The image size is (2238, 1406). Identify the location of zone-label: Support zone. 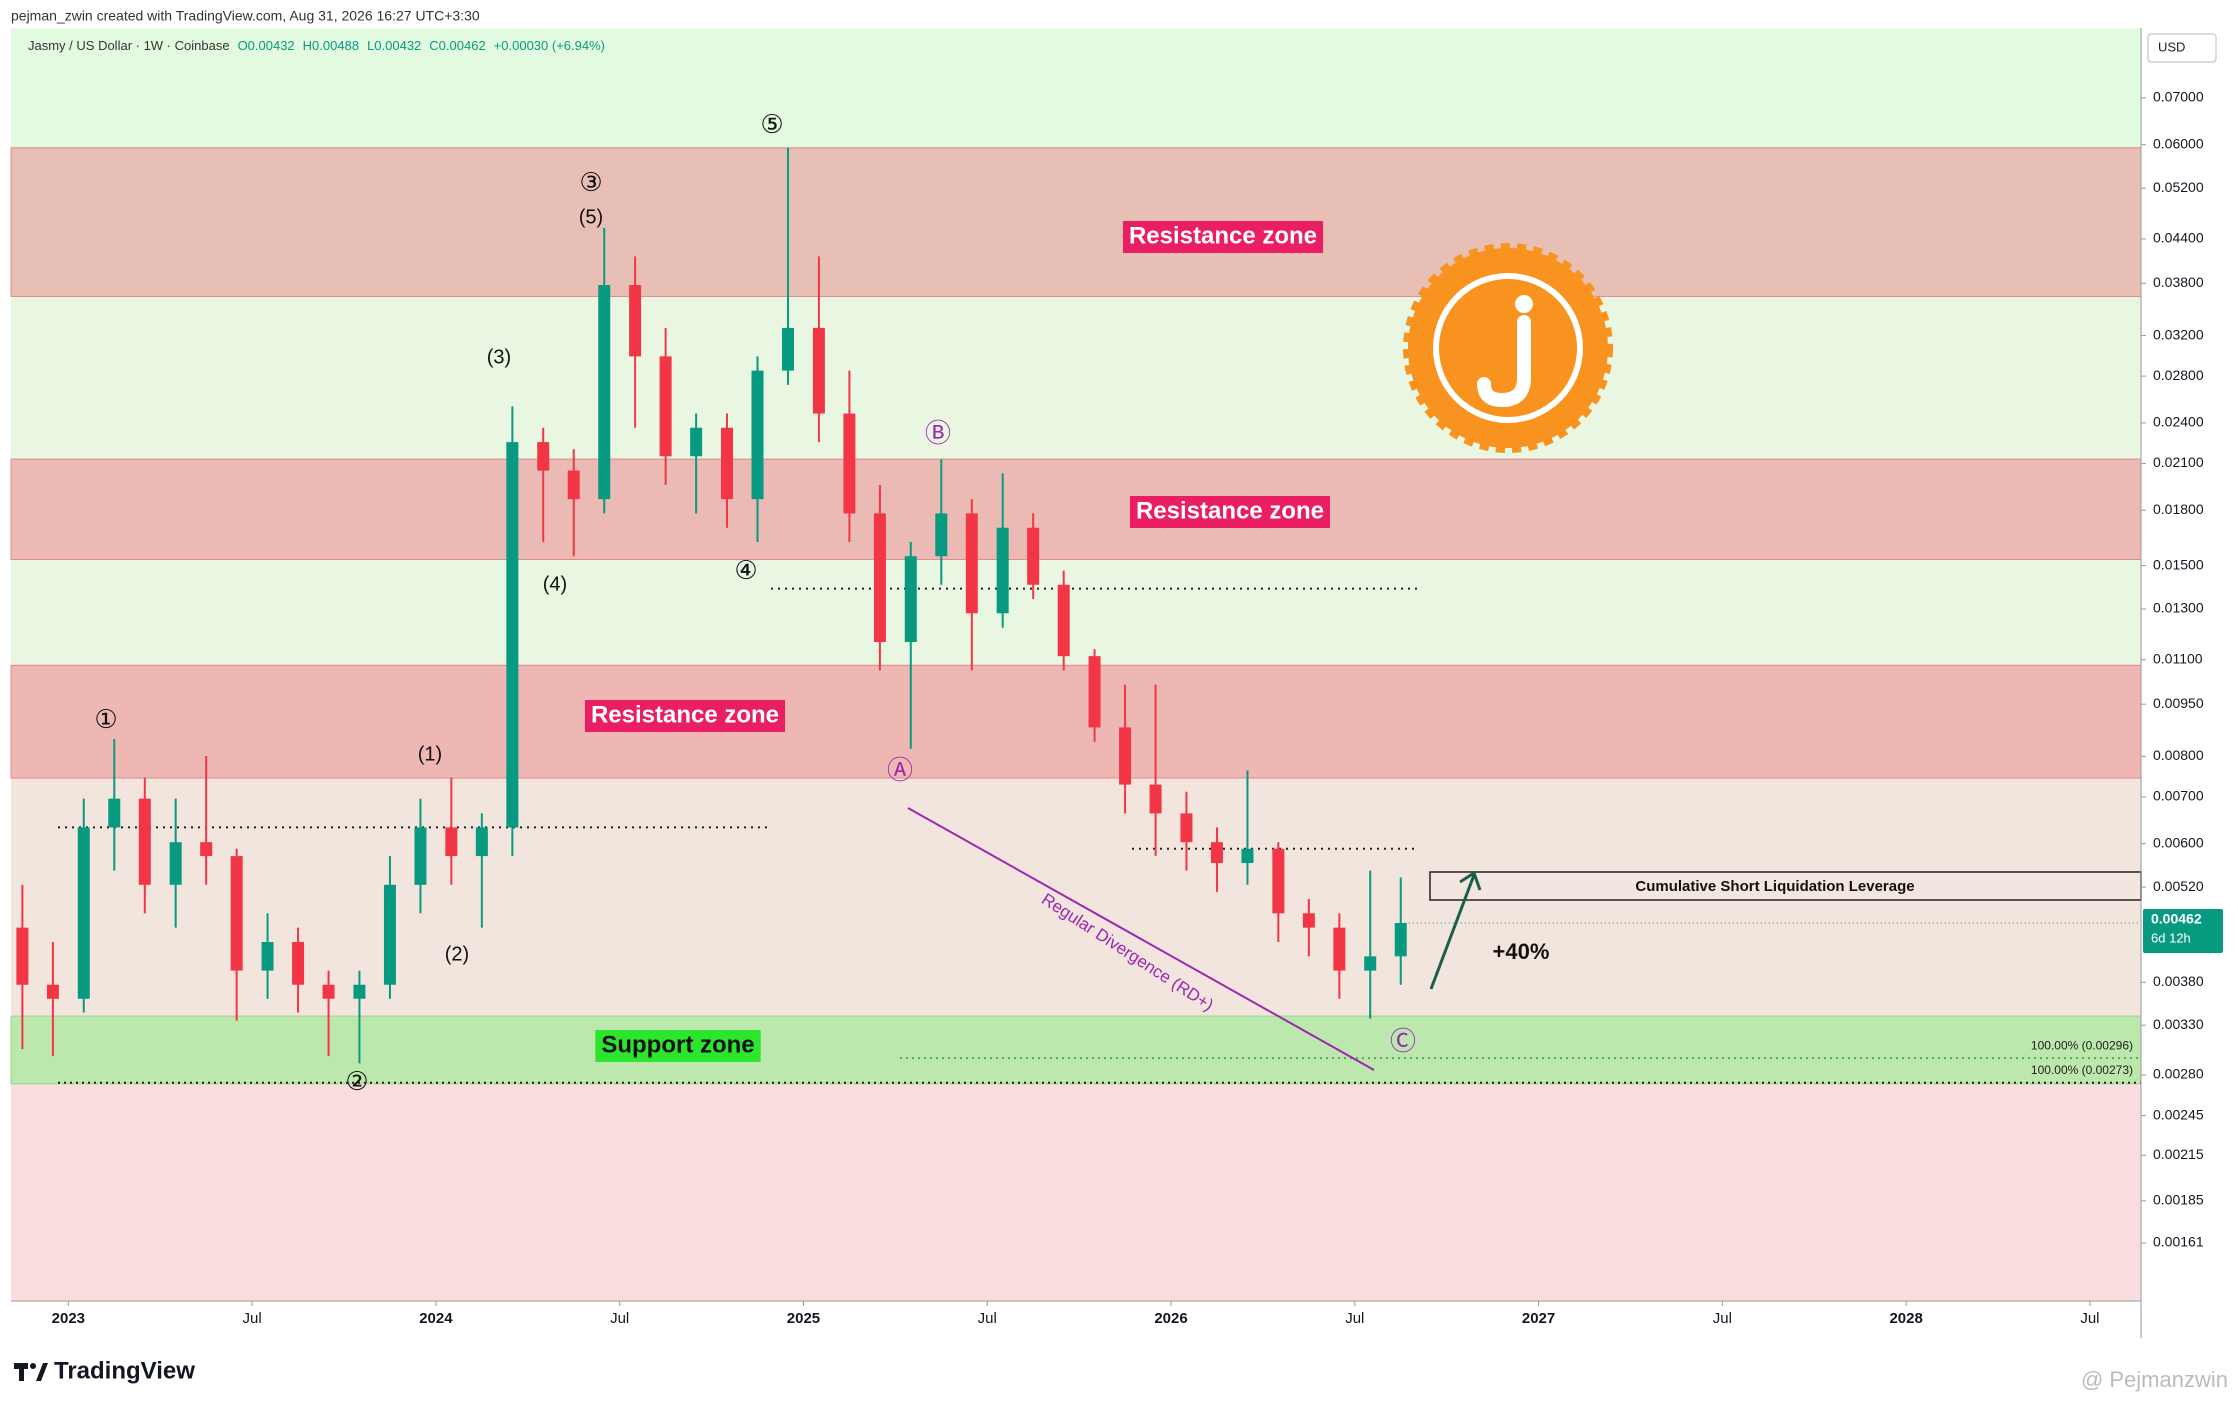
(677, 1044).